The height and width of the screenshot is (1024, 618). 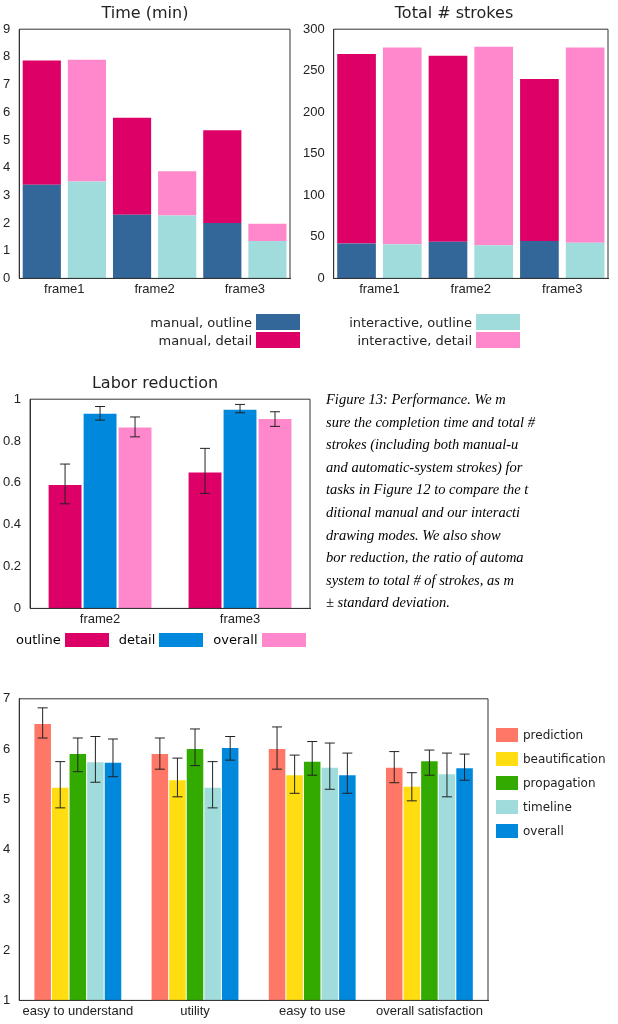 I want to click on y-tick-label: 200, so click(x=313, y=111).